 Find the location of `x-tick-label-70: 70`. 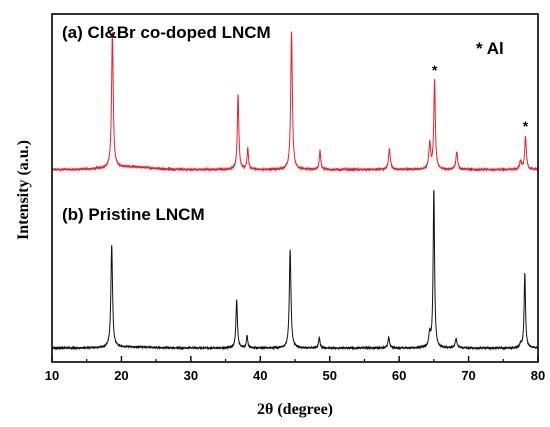

x-tick-label-70: 70 is located at coordinates (468, 375).